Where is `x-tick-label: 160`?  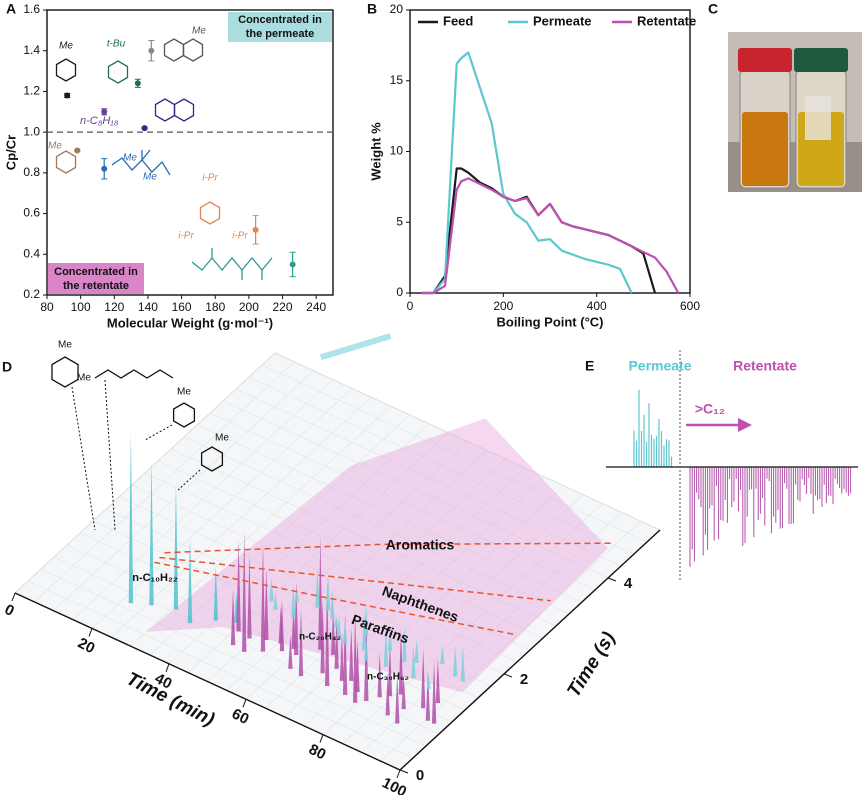 x-tick-label: 160 is located at coordinates (182, 307).